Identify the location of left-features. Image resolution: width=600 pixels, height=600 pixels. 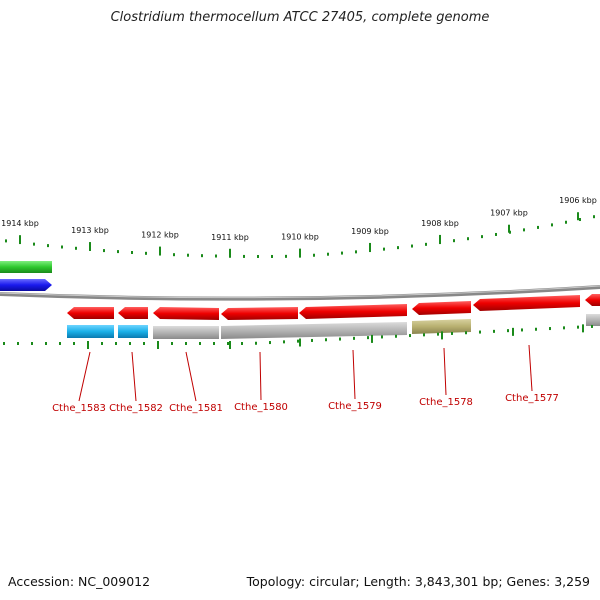
(26, 276).